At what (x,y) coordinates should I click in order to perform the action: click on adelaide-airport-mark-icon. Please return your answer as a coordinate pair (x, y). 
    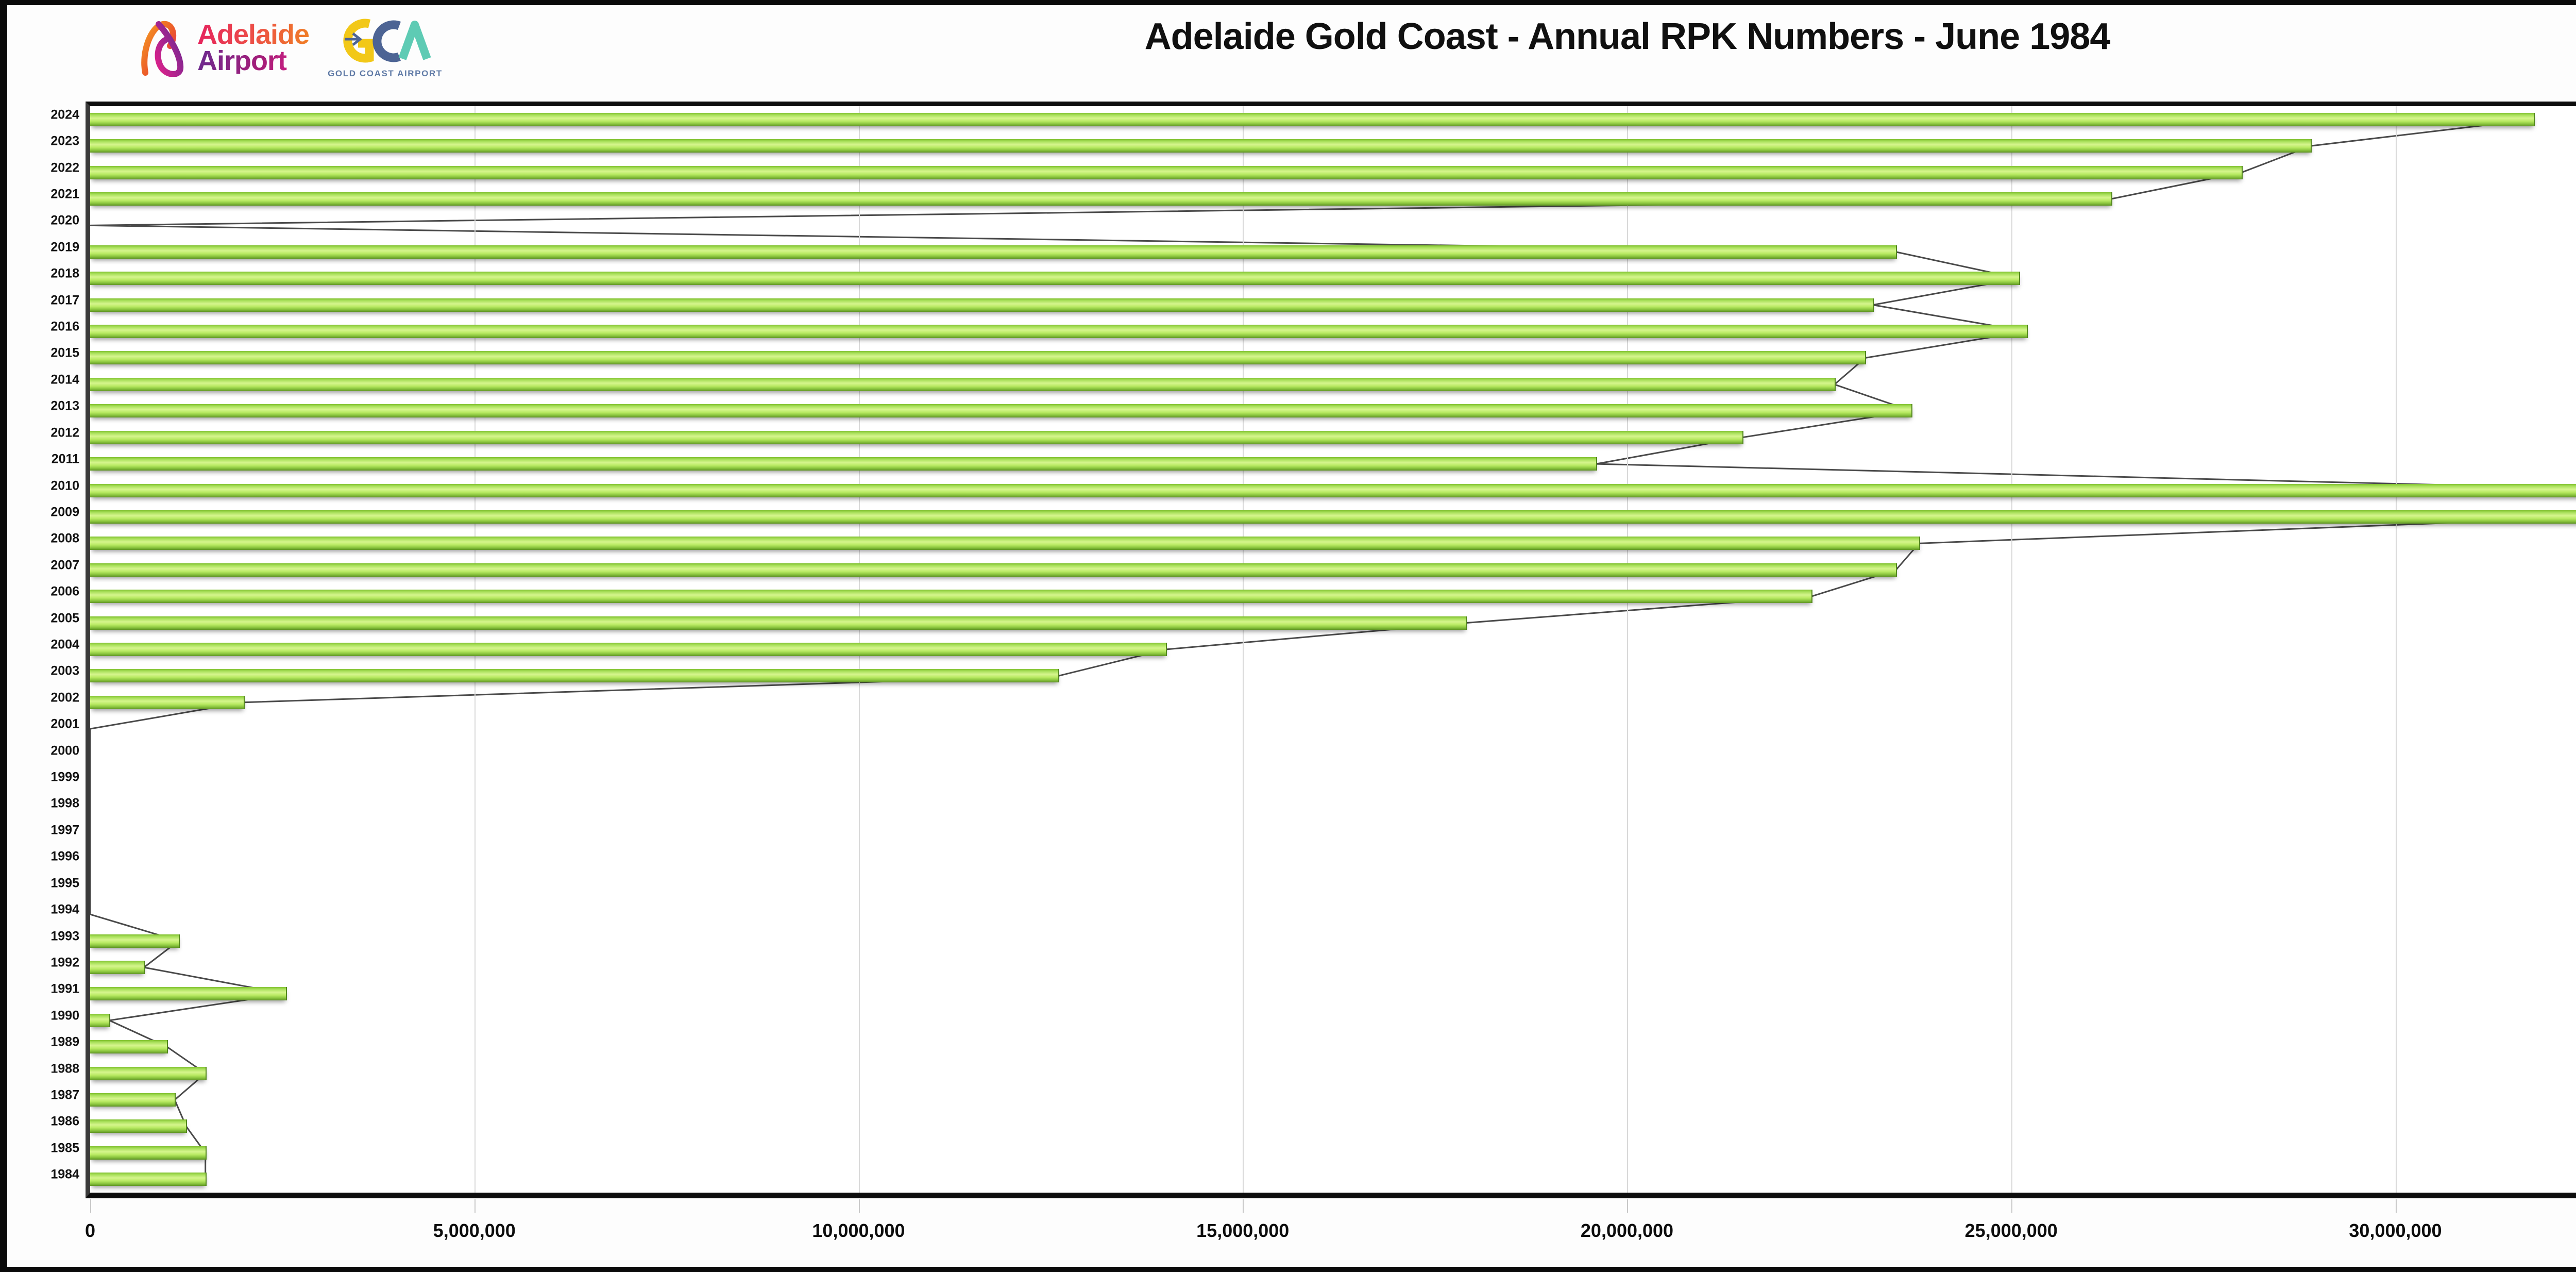
    Looking at the image, I should click on (162, 49).